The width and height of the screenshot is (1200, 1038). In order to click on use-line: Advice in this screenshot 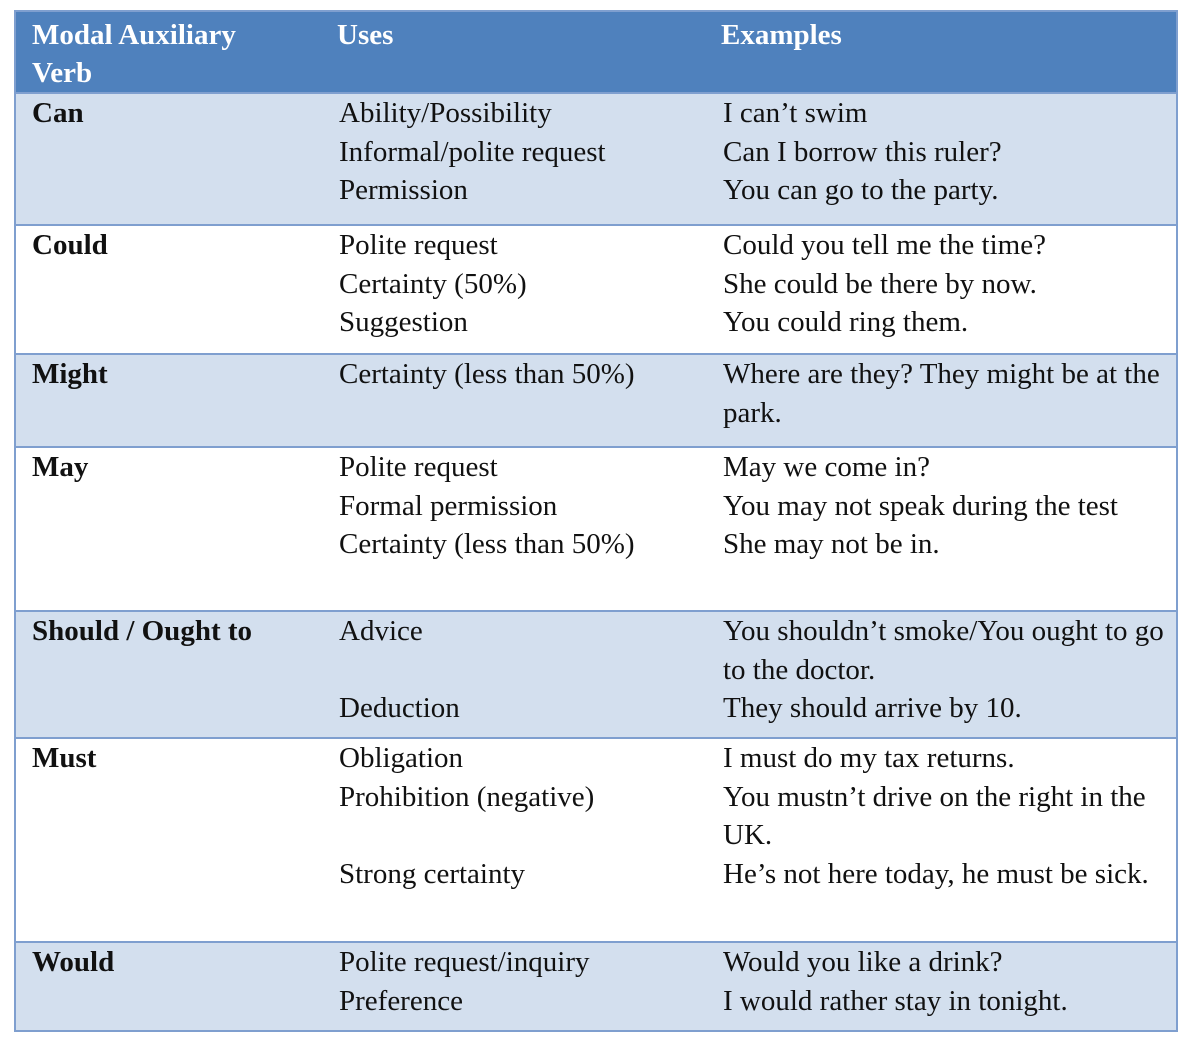, I will do `click(381, 631)`.